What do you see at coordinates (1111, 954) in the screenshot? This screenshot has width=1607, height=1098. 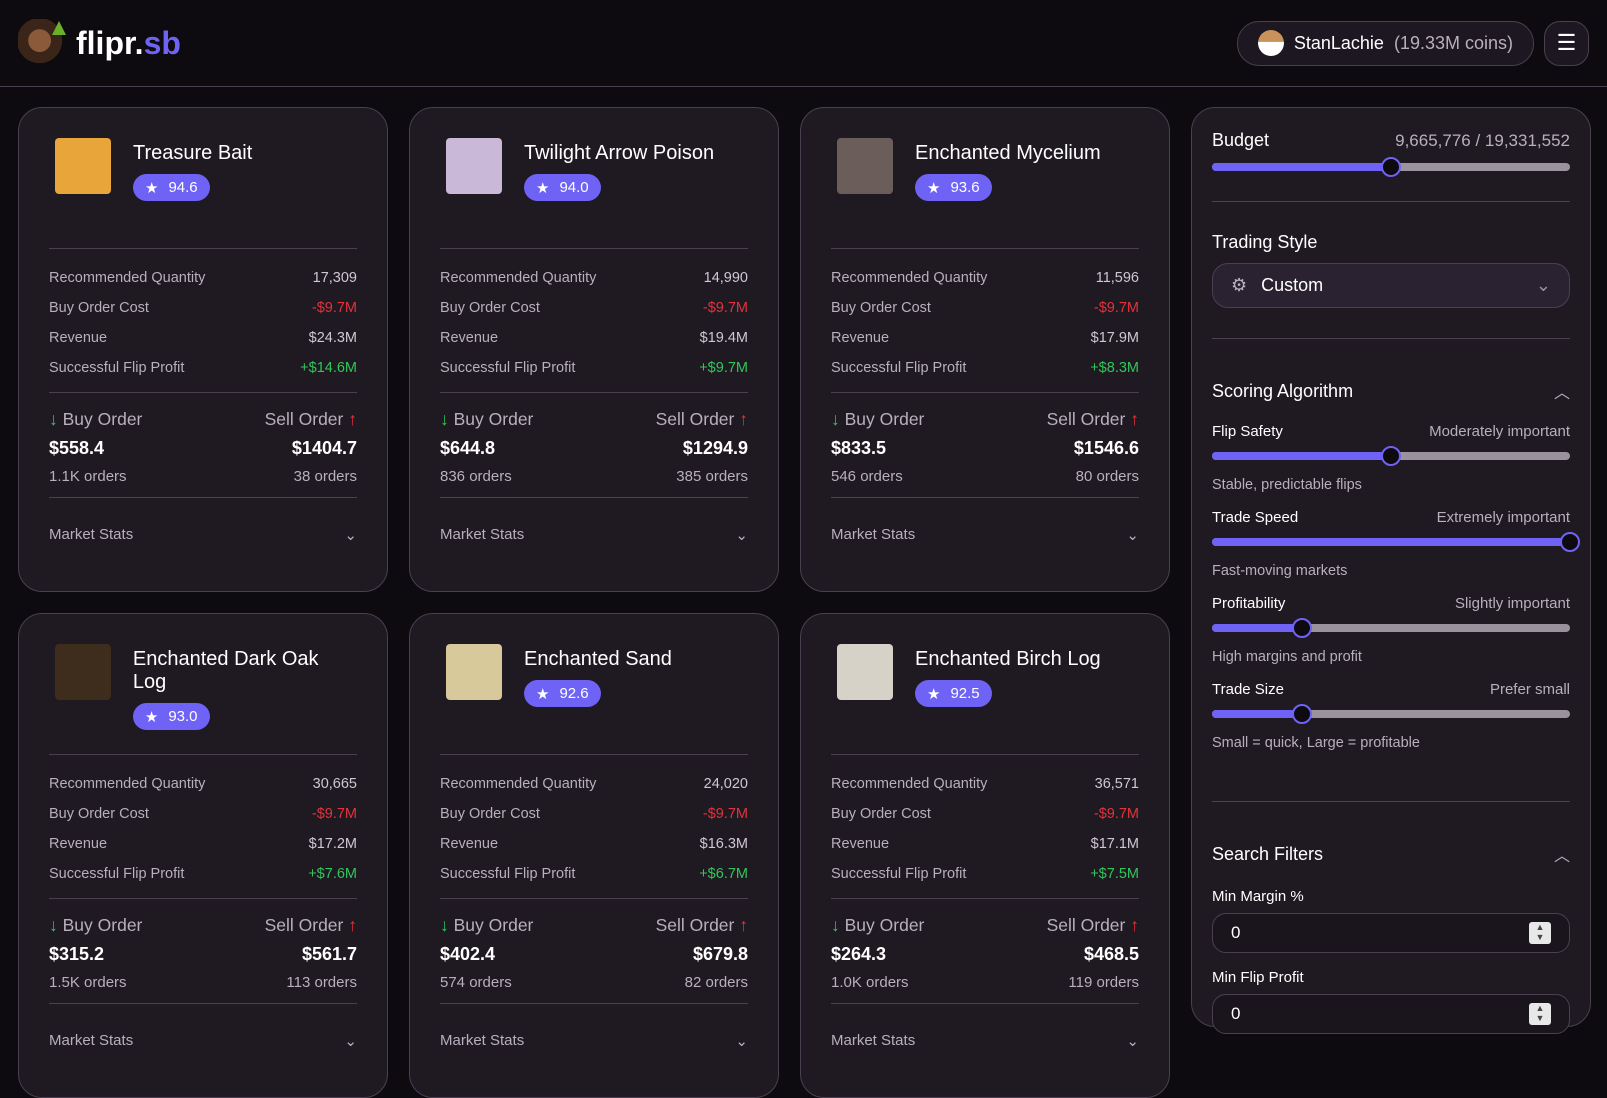 I see `sell-price: $468.5` at bounding box center [1111, 954].